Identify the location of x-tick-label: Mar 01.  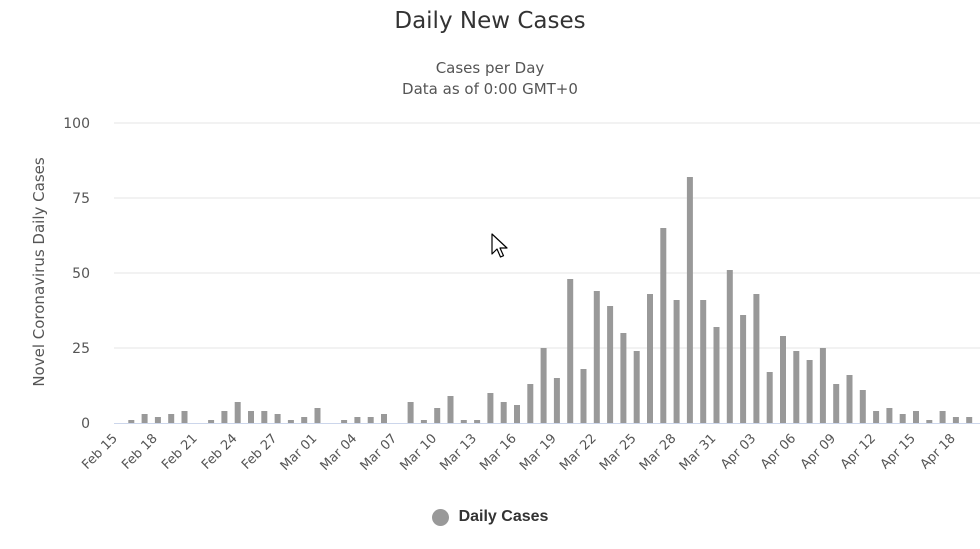
(299, 452).